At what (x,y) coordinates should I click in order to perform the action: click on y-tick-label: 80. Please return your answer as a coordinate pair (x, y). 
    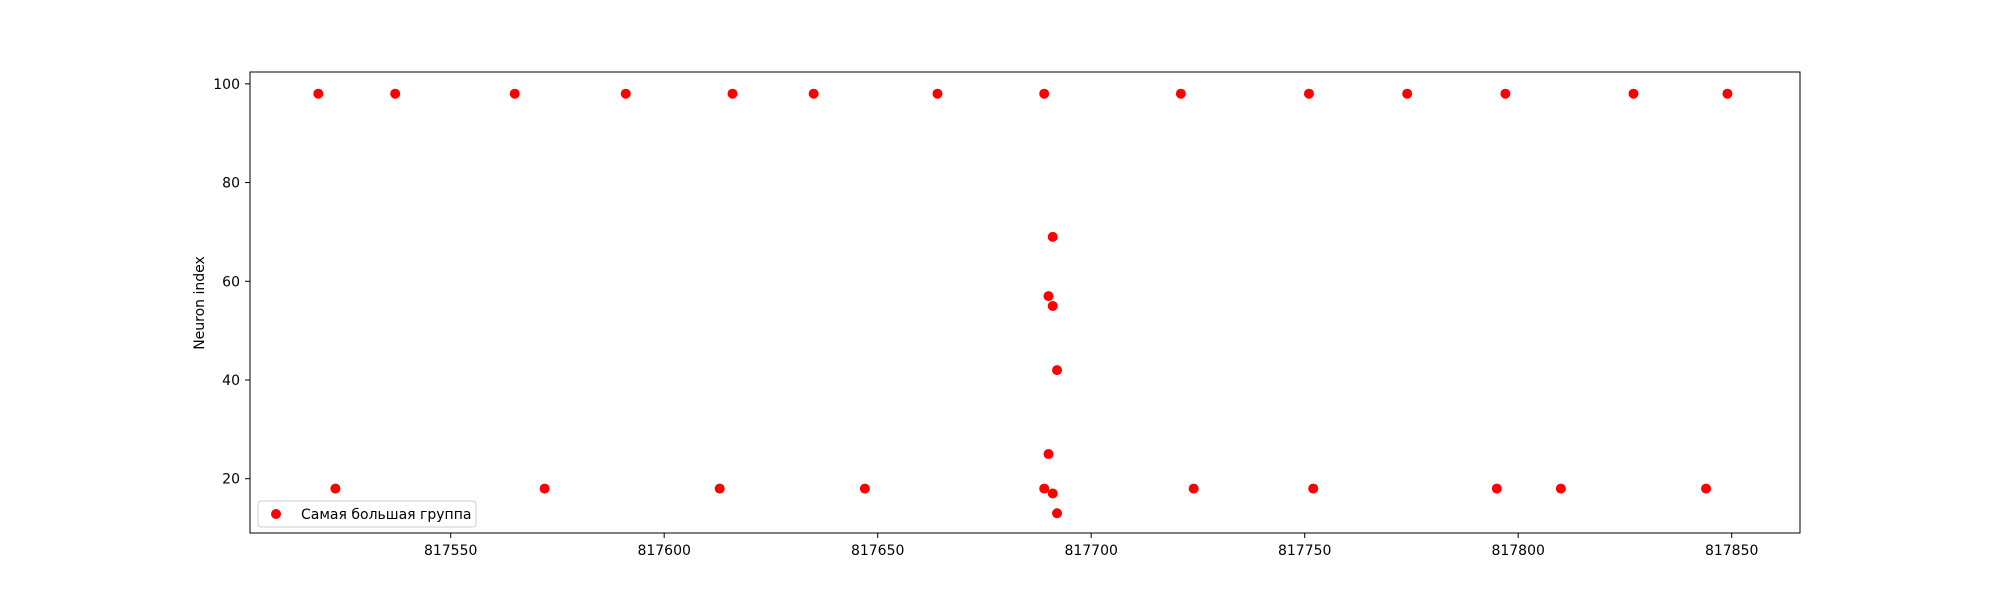
    Looking at the image, I should click on (231, 184).